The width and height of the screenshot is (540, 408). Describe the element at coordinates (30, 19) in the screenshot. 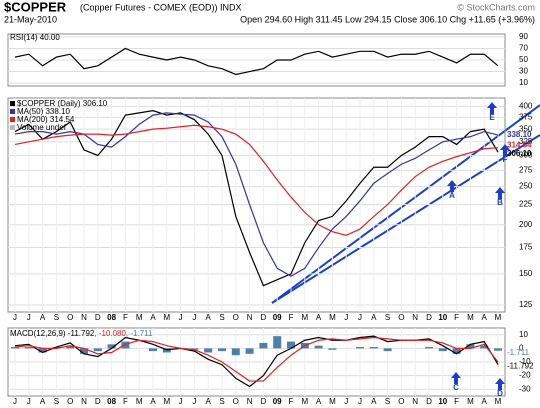

I see `date: 21-May-2010` at that location.